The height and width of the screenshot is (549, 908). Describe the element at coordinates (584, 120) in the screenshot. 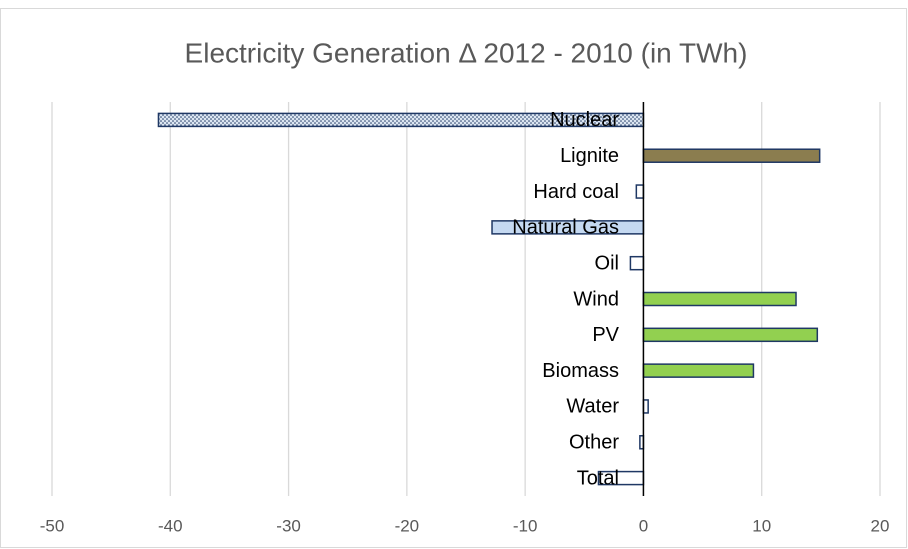

I see `category-label: Nuclear` at that location.